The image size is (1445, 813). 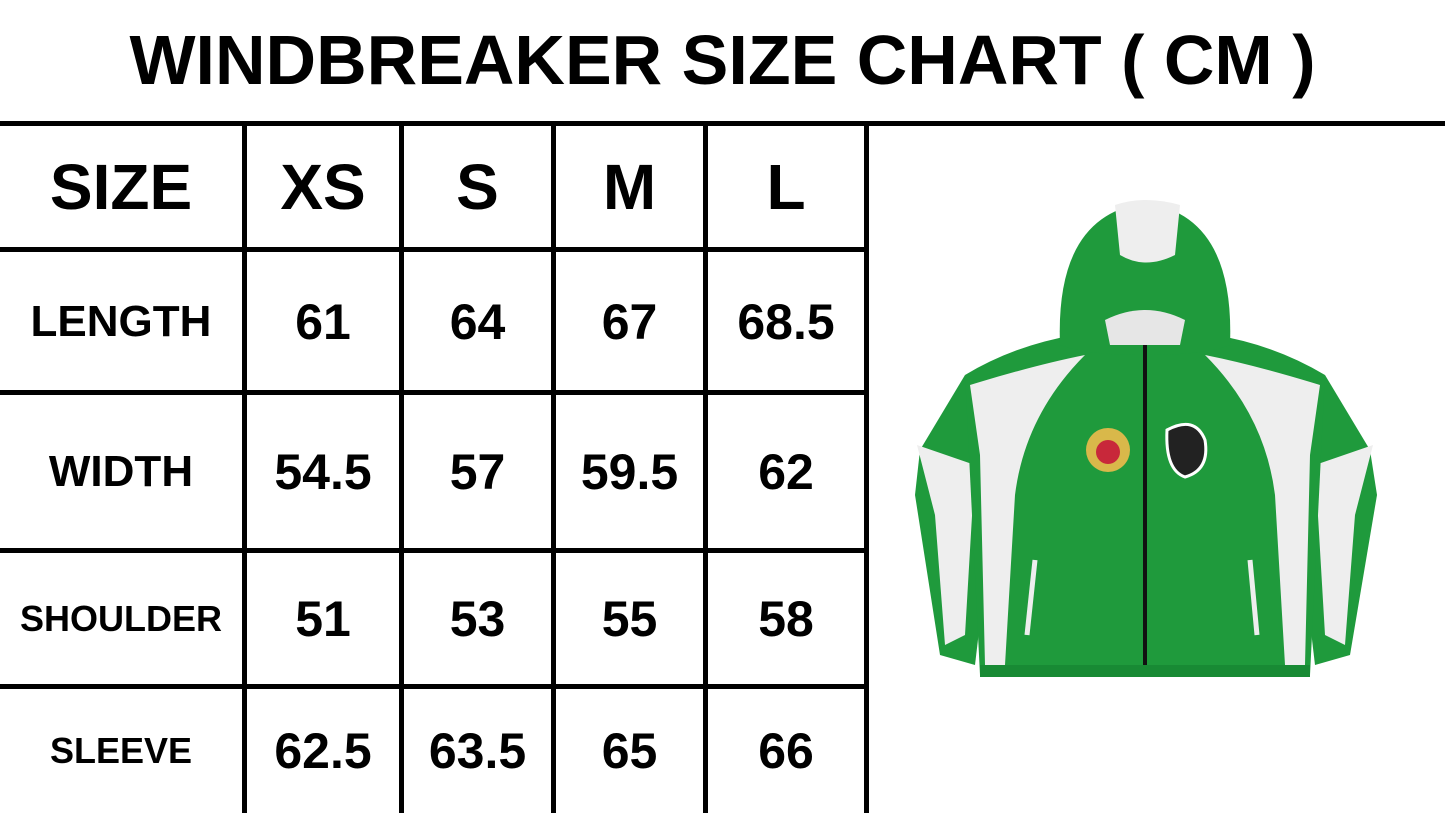 I want to click on table-cell: 63.5, so click(x=477, y=751).